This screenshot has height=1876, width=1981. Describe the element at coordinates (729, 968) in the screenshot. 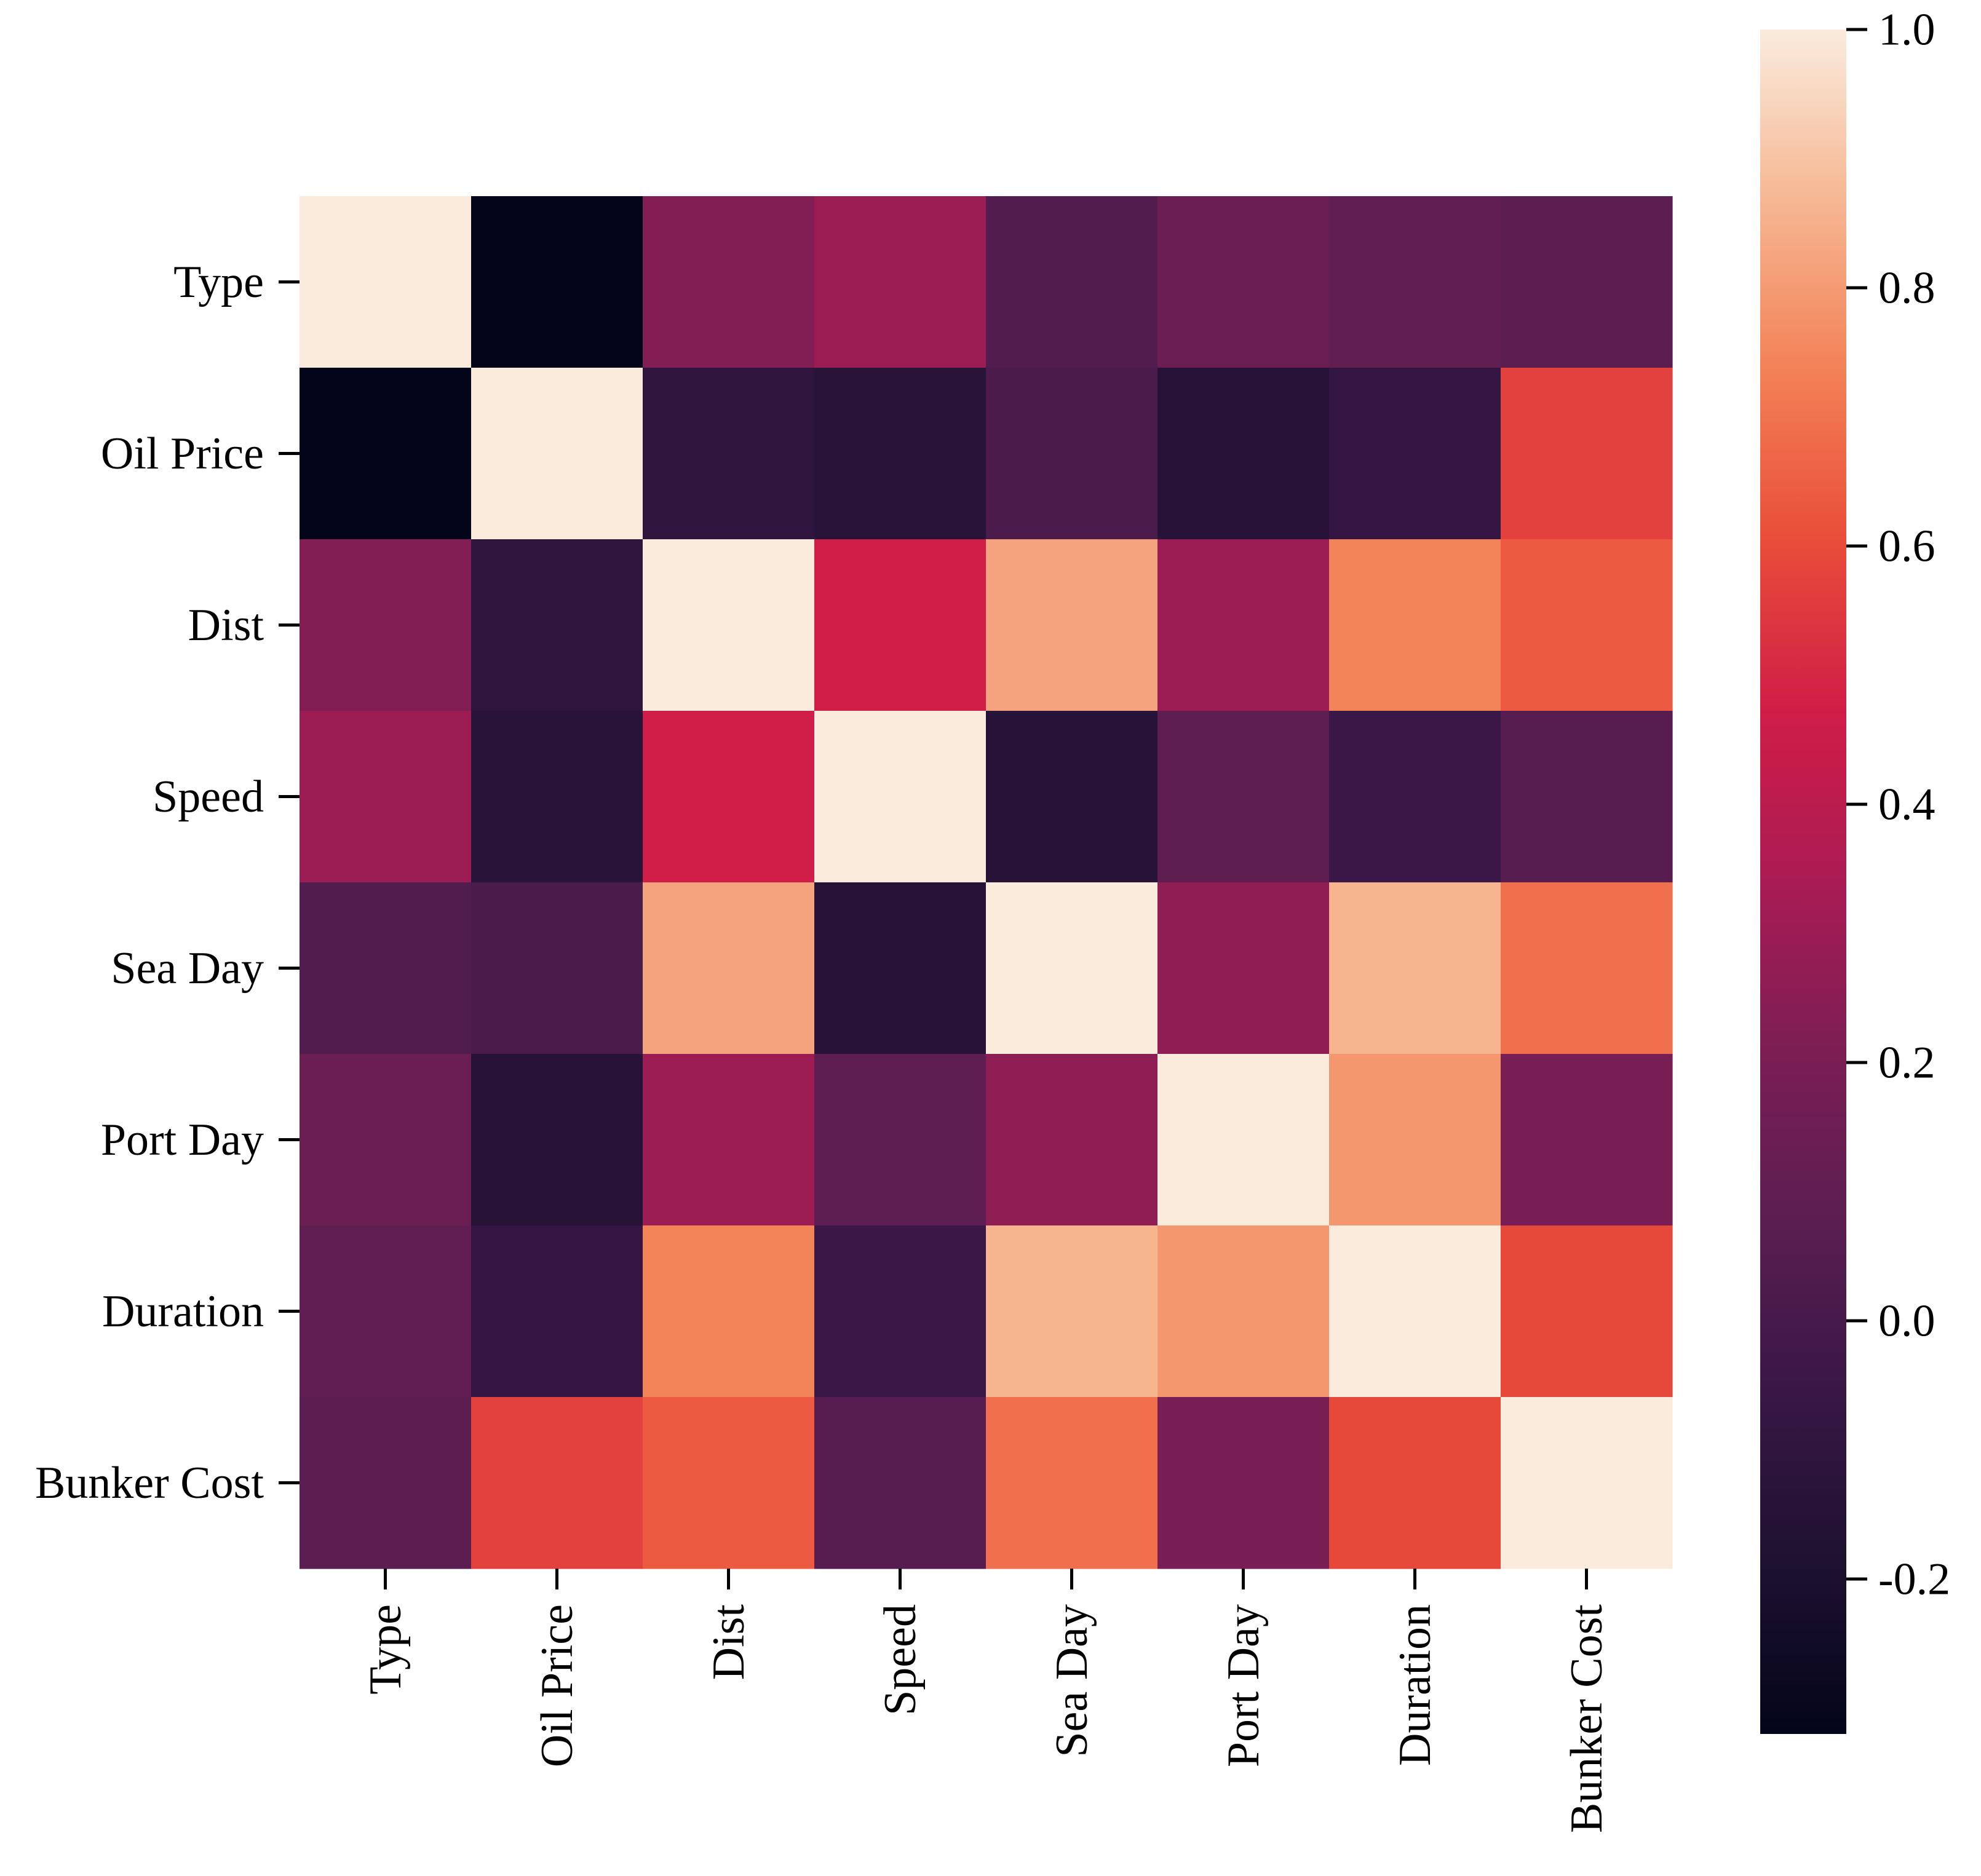

I see `cell-sea-day-dist` at that location.